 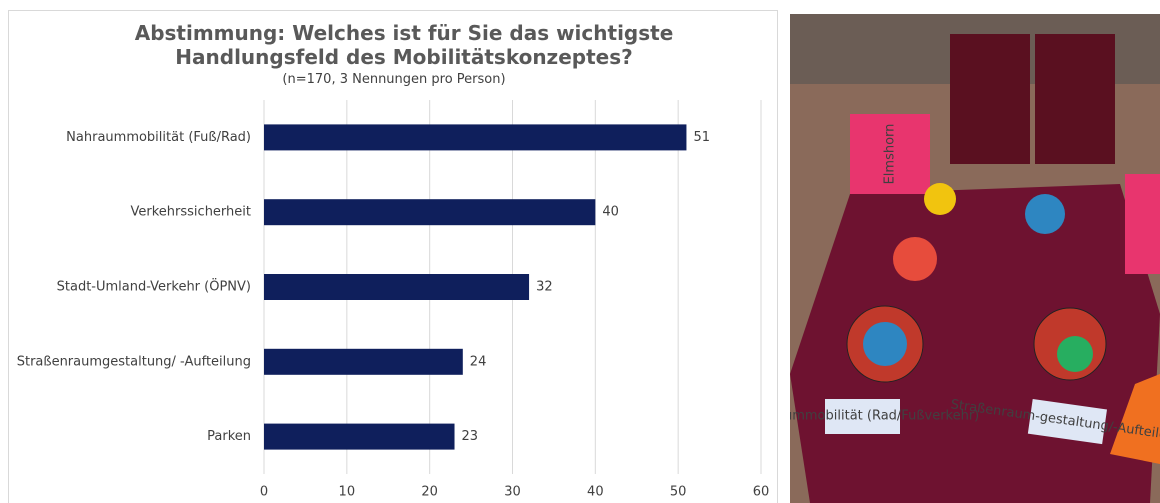 What do you see at coordinates (134, 361) in the screenshot?
I see `y-tick-label: Straßenraumgestaltung/ -Aufteilung` at bounding box center [134, 361].